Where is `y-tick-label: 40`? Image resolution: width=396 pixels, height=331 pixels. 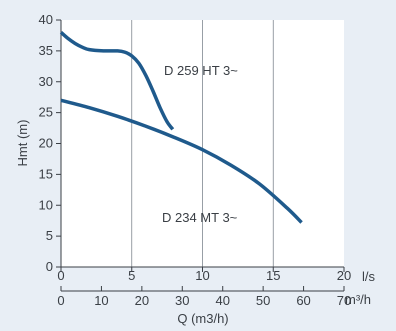 y-tick-label: 40 is located at coordinates (46, 19).